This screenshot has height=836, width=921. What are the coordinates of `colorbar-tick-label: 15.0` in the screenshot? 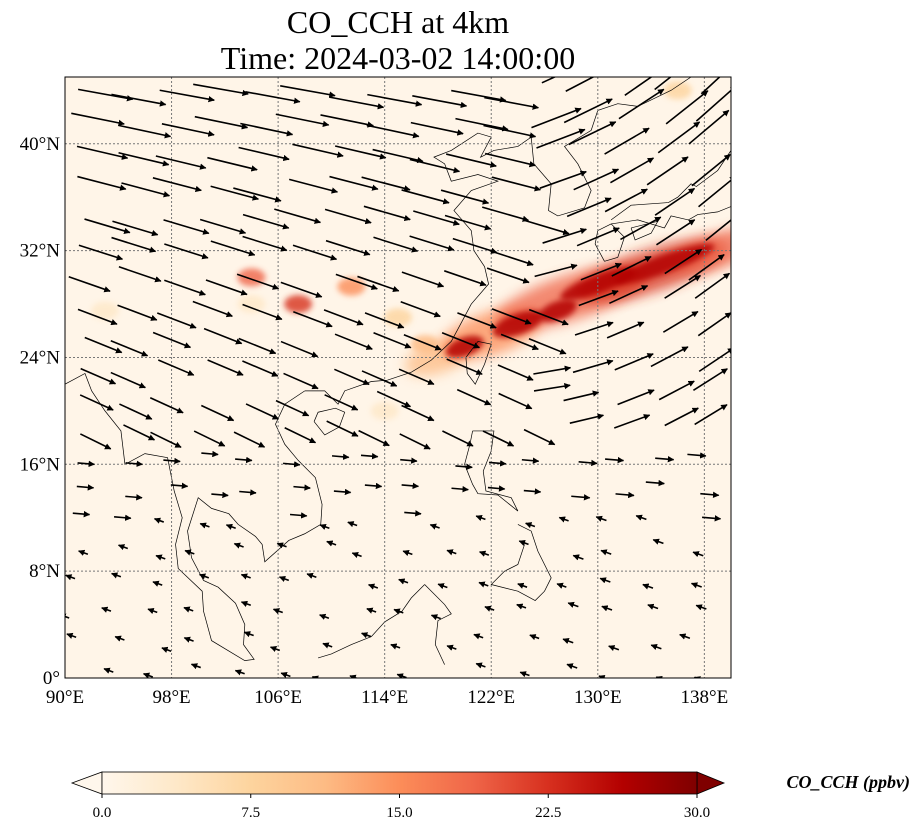 It's located at (399, 813).